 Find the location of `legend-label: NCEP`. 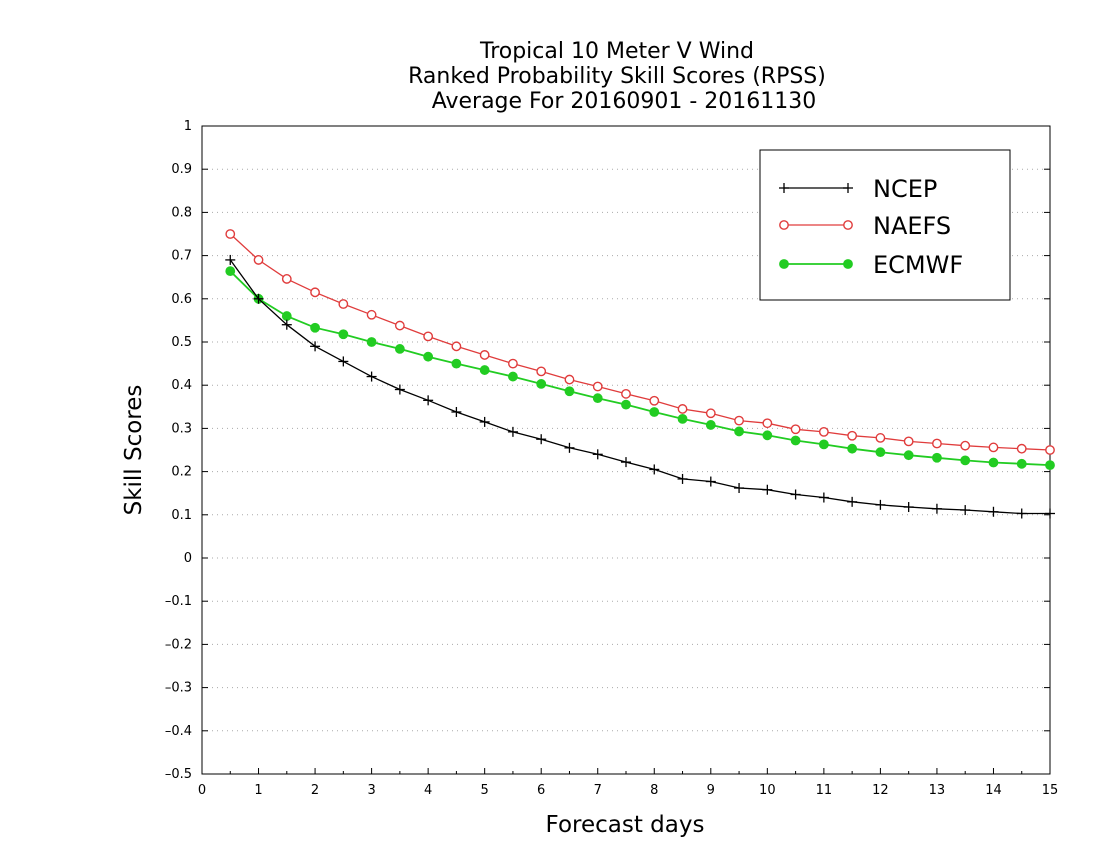

legend-label: NCEP is located at coordinates (905, 189).